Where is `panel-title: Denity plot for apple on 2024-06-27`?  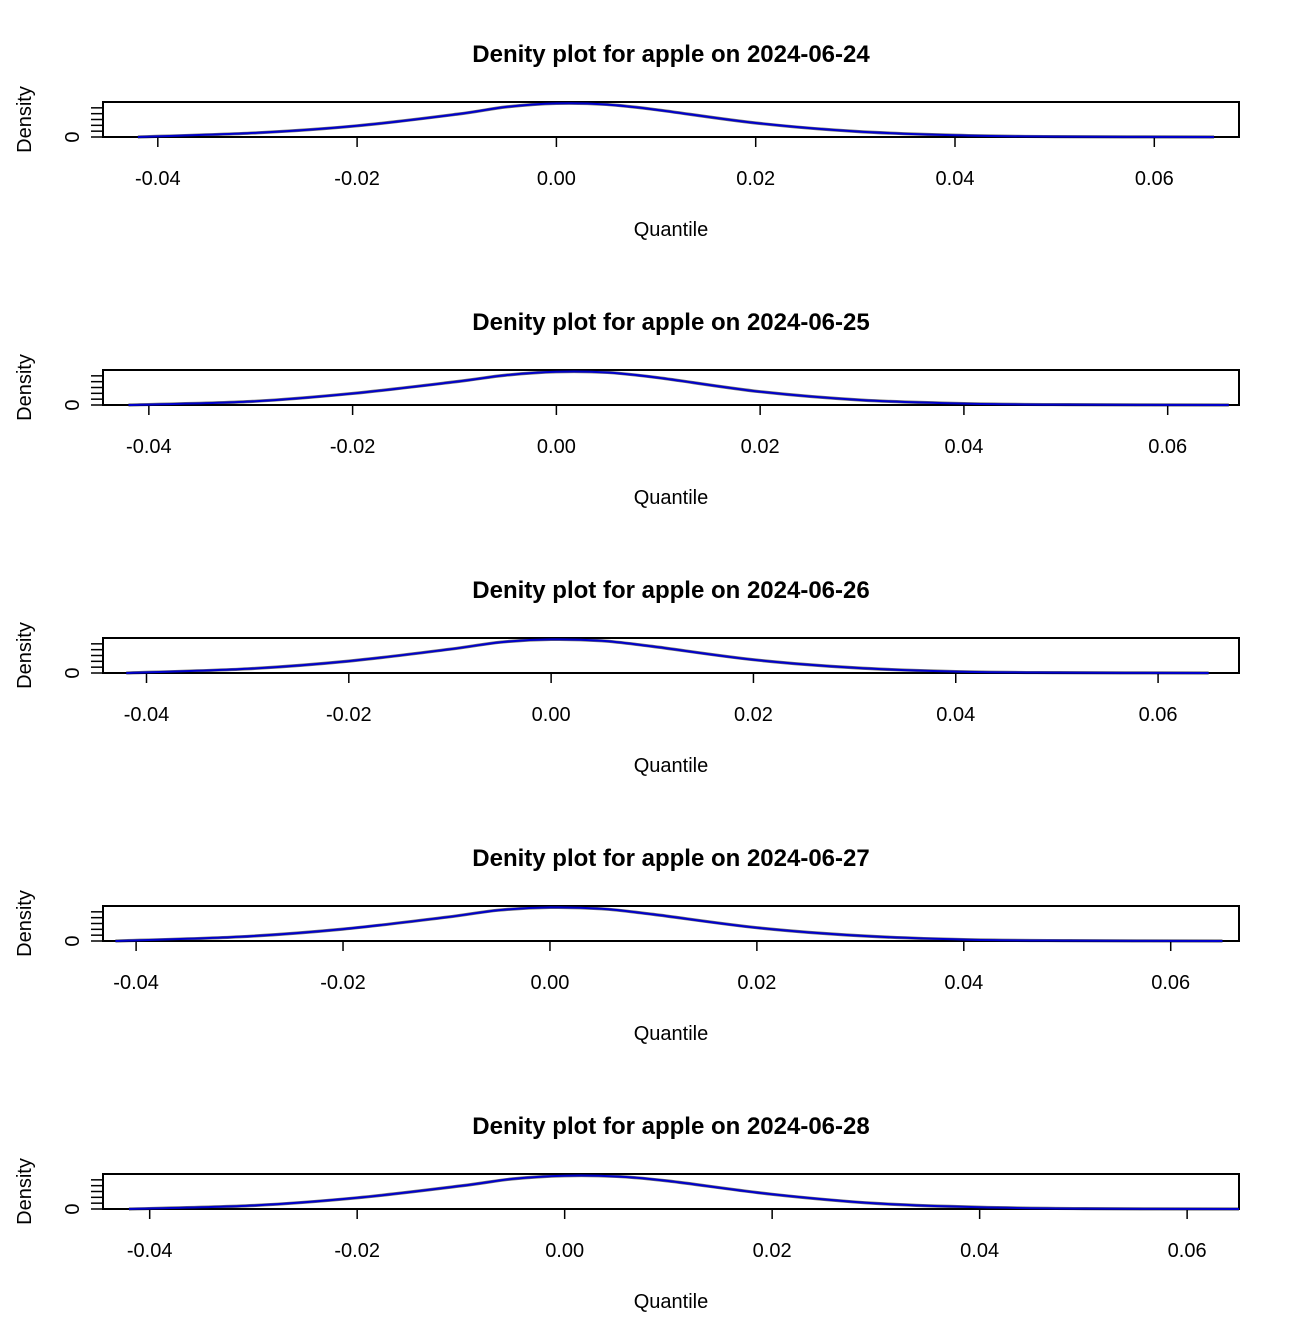
panel-title: Denity plot for apple on 2024-06-27 is located at coordinates (670, 858).